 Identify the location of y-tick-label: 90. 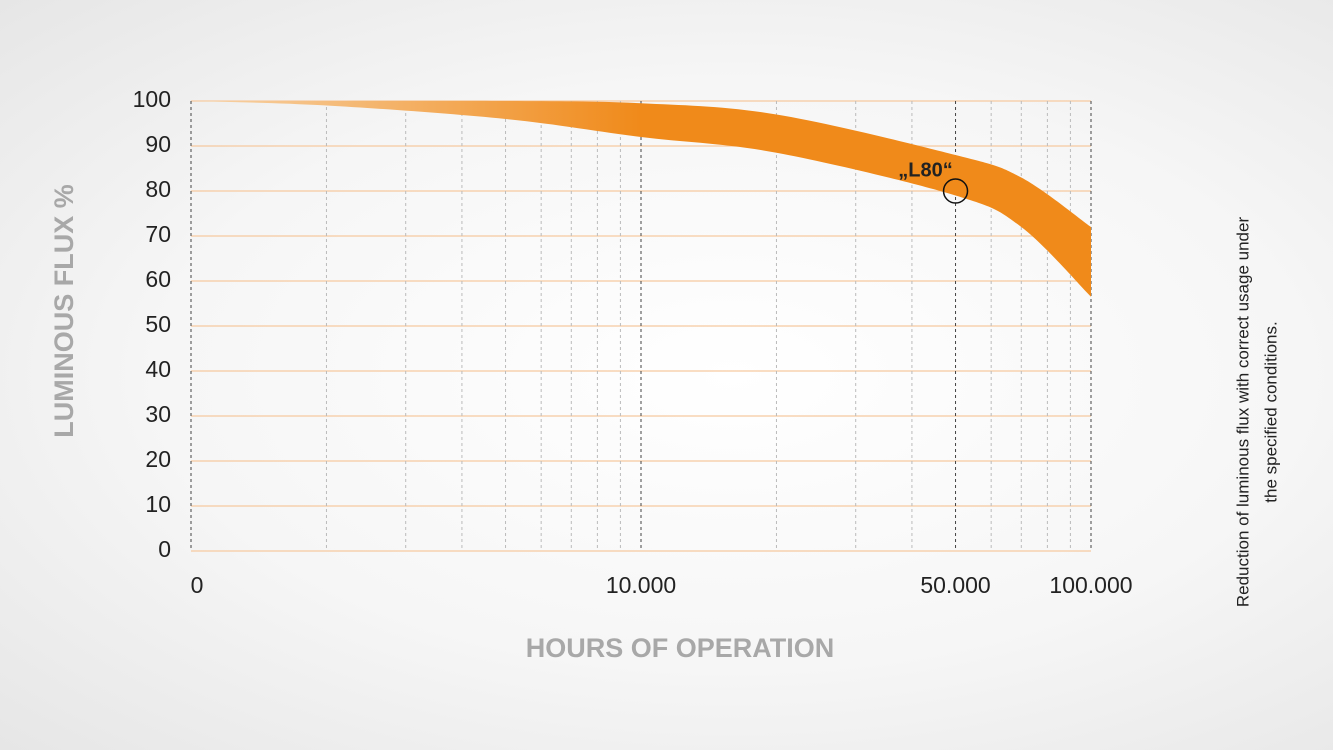
(158, 144).